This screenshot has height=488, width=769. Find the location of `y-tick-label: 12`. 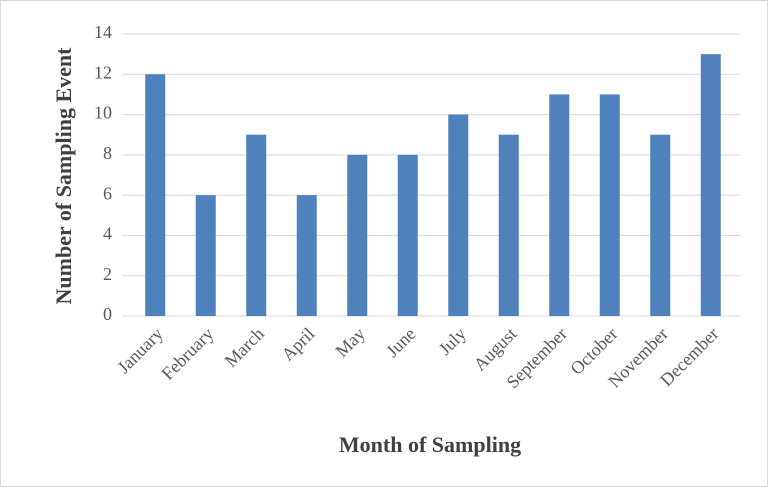

y-tick-label: 12 is located at coordinates (103, 72).